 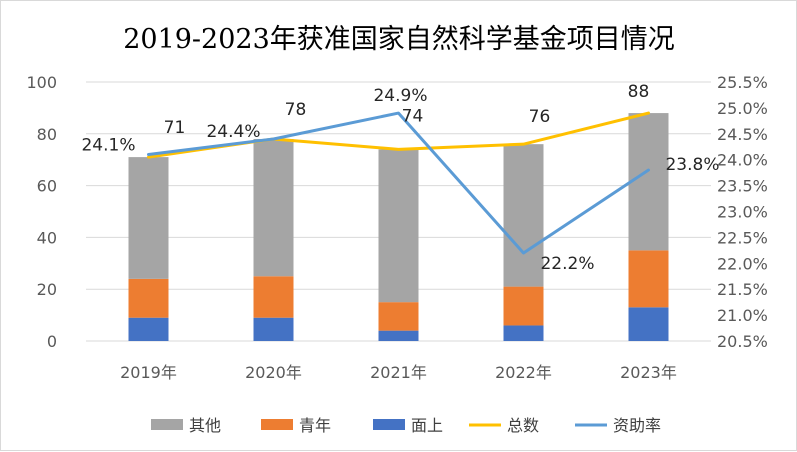 What do you see at coordinates (692, 165) in the screenshot?
I see `rate-data-label: 23.8%` at bounding box center [692, 165].